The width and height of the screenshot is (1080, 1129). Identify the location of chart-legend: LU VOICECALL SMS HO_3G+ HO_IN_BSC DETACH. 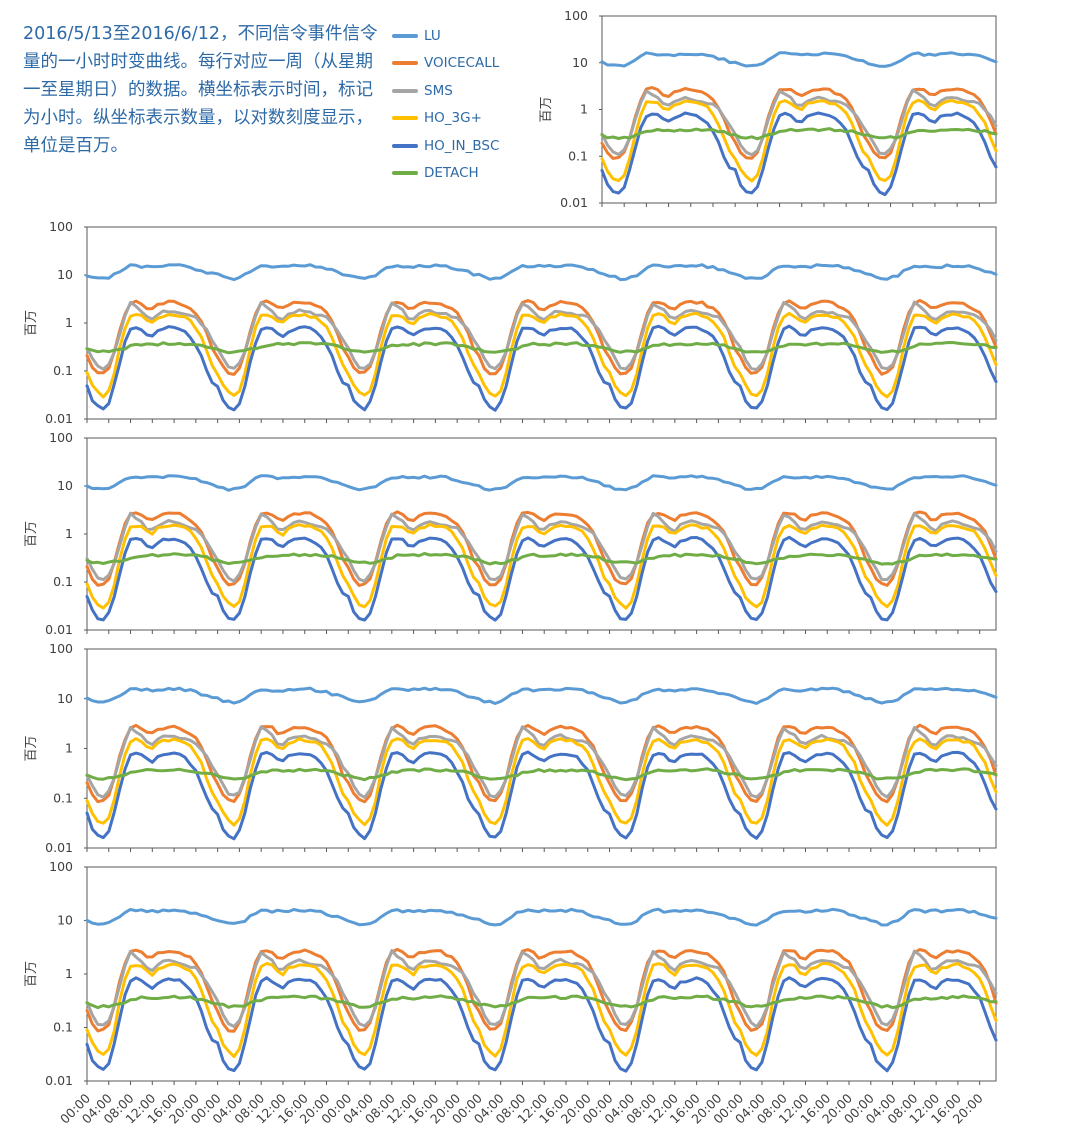
(445, 104).